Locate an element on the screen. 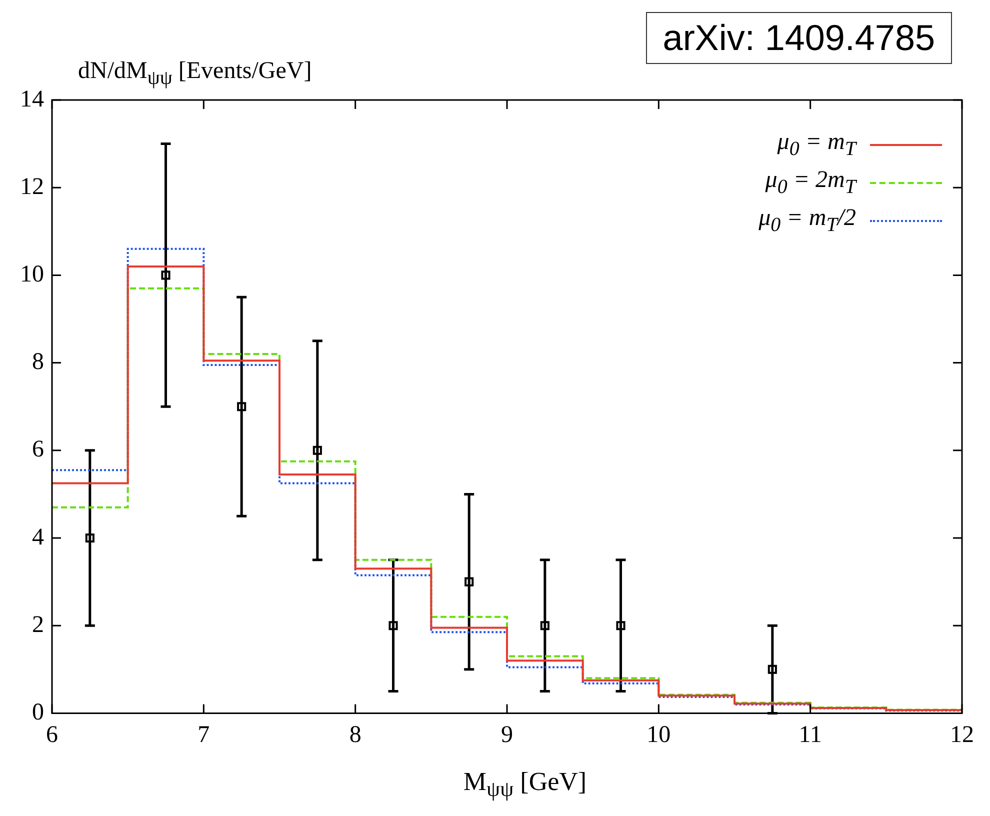 This screenshot has height=816, width=990. text: arXiv: 1409.4785 is located at coordinates (799, 38).